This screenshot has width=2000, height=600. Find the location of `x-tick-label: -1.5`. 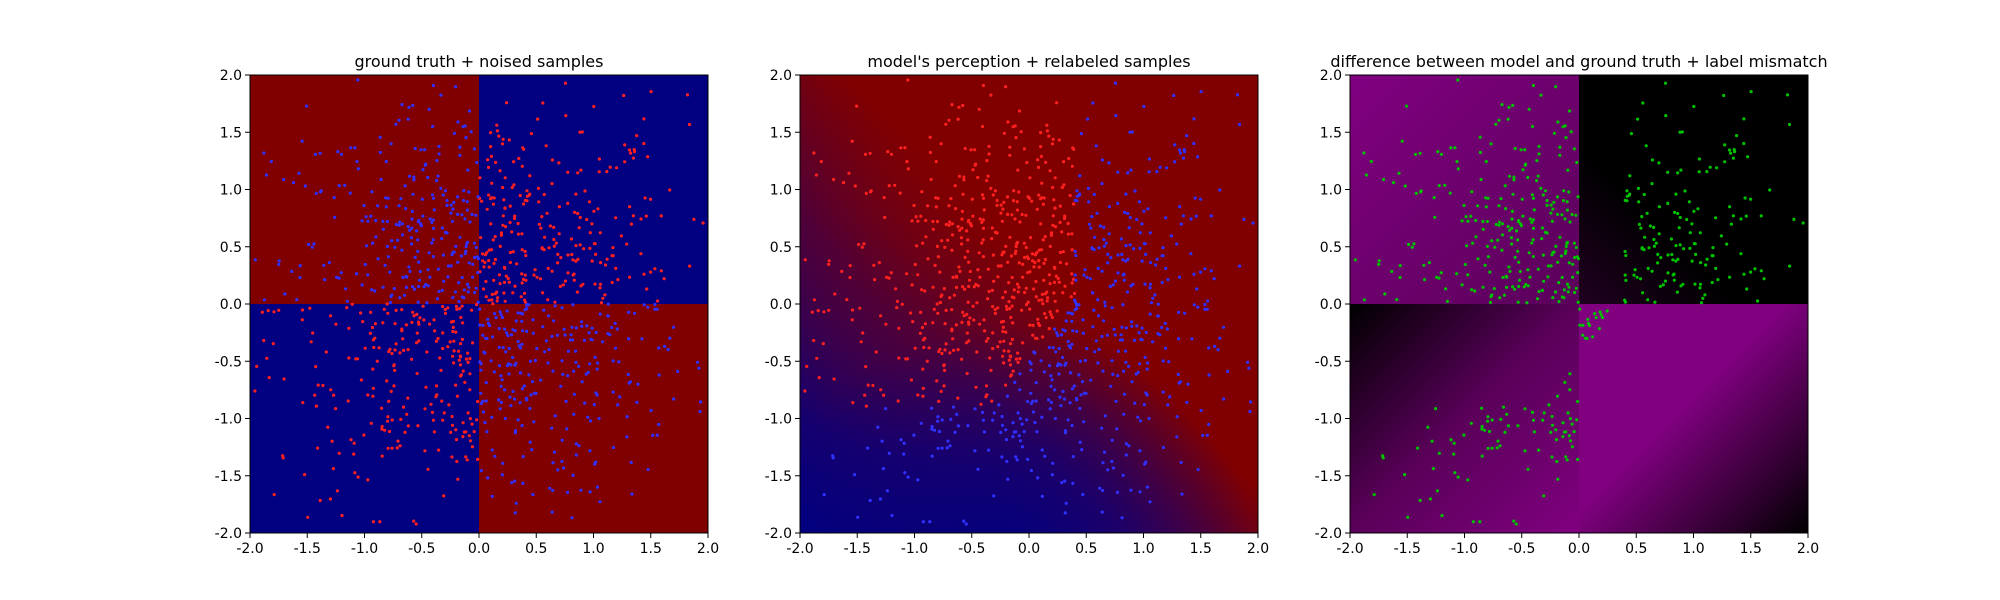

x-tick-label: -1.5 is located at coordinates (307, 549).